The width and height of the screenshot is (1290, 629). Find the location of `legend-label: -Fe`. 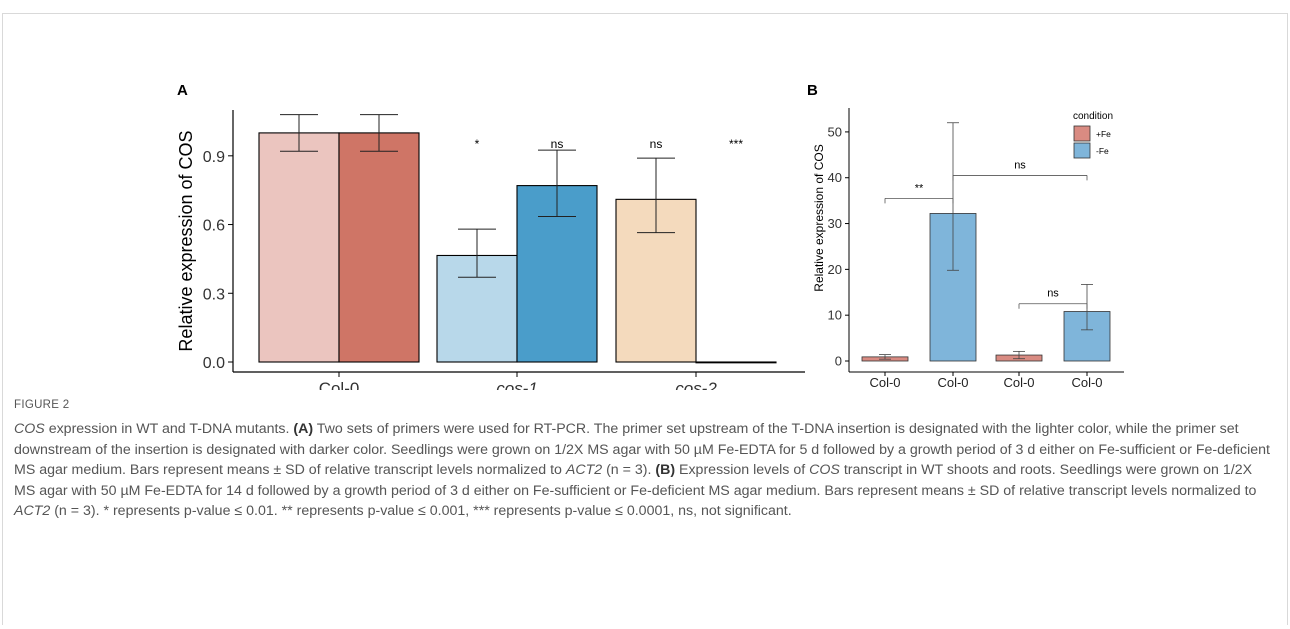

legend-label: -Fe is located at coordinates (1102, 151).